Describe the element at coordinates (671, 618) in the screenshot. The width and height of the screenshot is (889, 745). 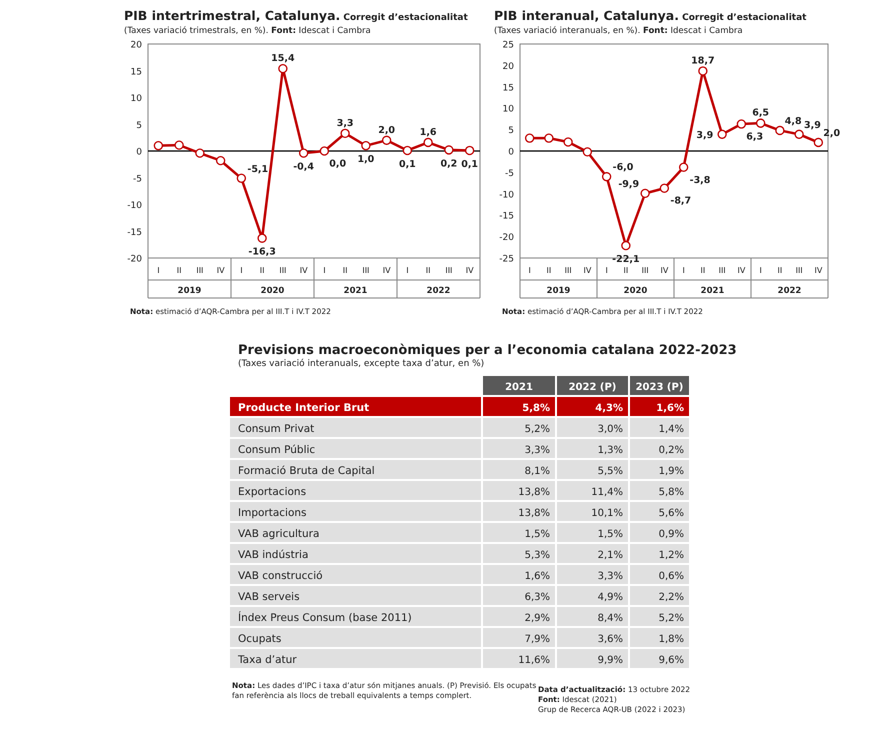
I see `text: 5,2%` at that location.